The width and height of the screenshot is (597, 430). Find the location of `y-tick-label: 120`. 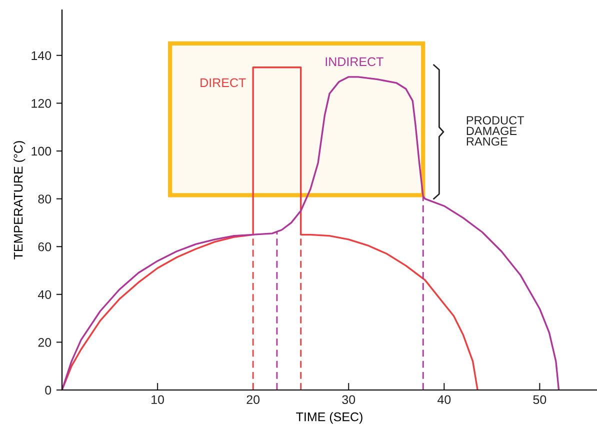

y-tick-label: 120 is located at coordinates (42, 103).